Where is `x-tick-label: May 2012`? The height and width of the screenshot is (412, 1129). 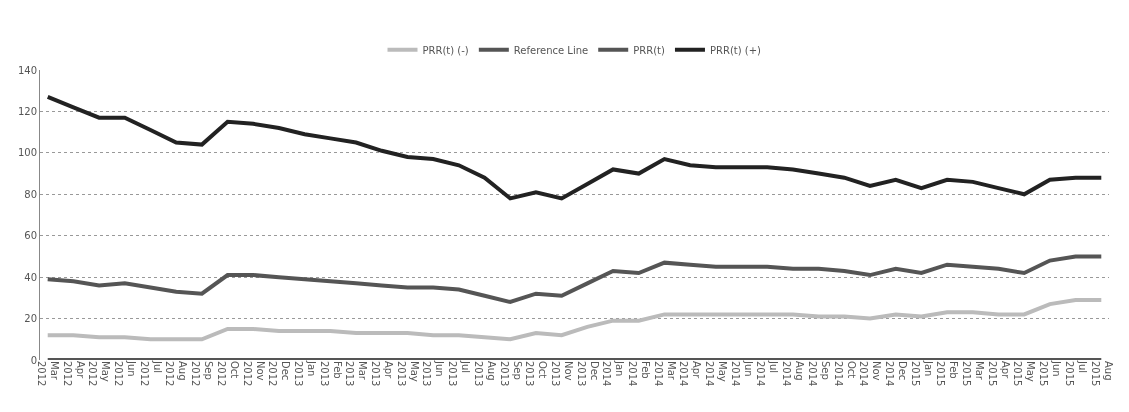
x-tick-label: May 2012 is located at coordinates (99, 374).